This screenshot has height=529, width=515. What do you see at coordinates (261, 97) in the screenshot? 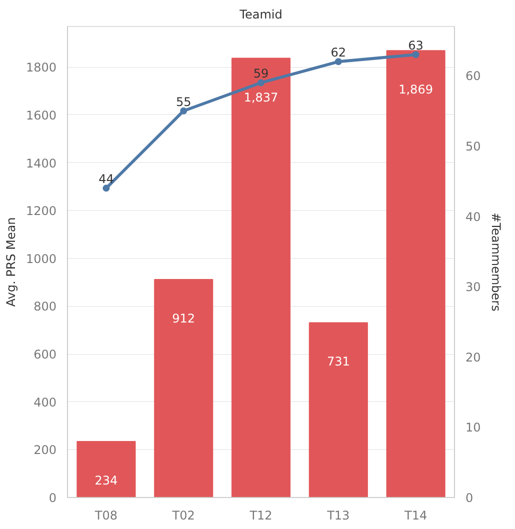
I see `data-label: 1,837` at bounding box center [261, 97].